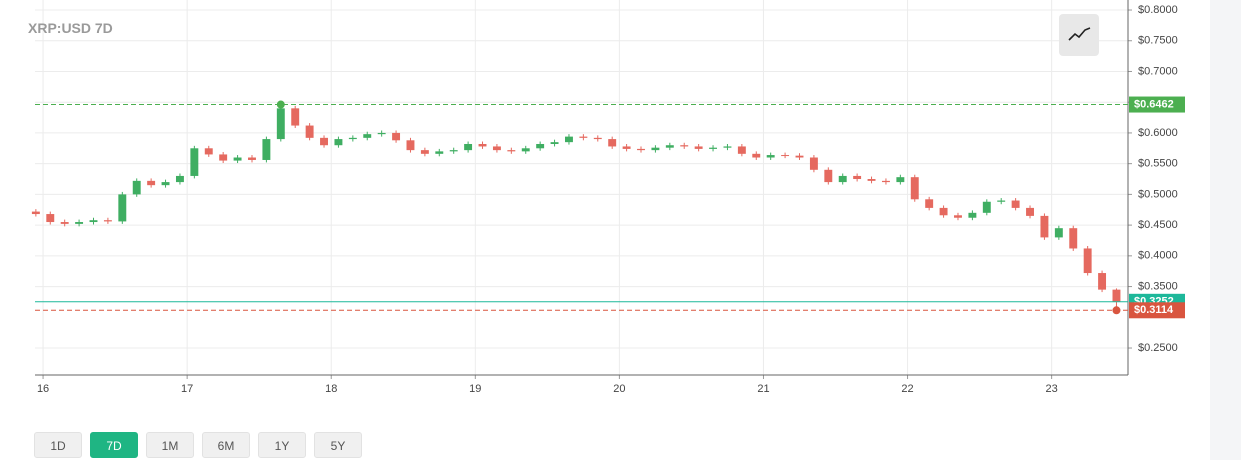 The height and width of the screenshot is (460, 1241). Describe the element at coordinates (331, 389) in the screenshot. I see `x-tick-label: 18` at that location.